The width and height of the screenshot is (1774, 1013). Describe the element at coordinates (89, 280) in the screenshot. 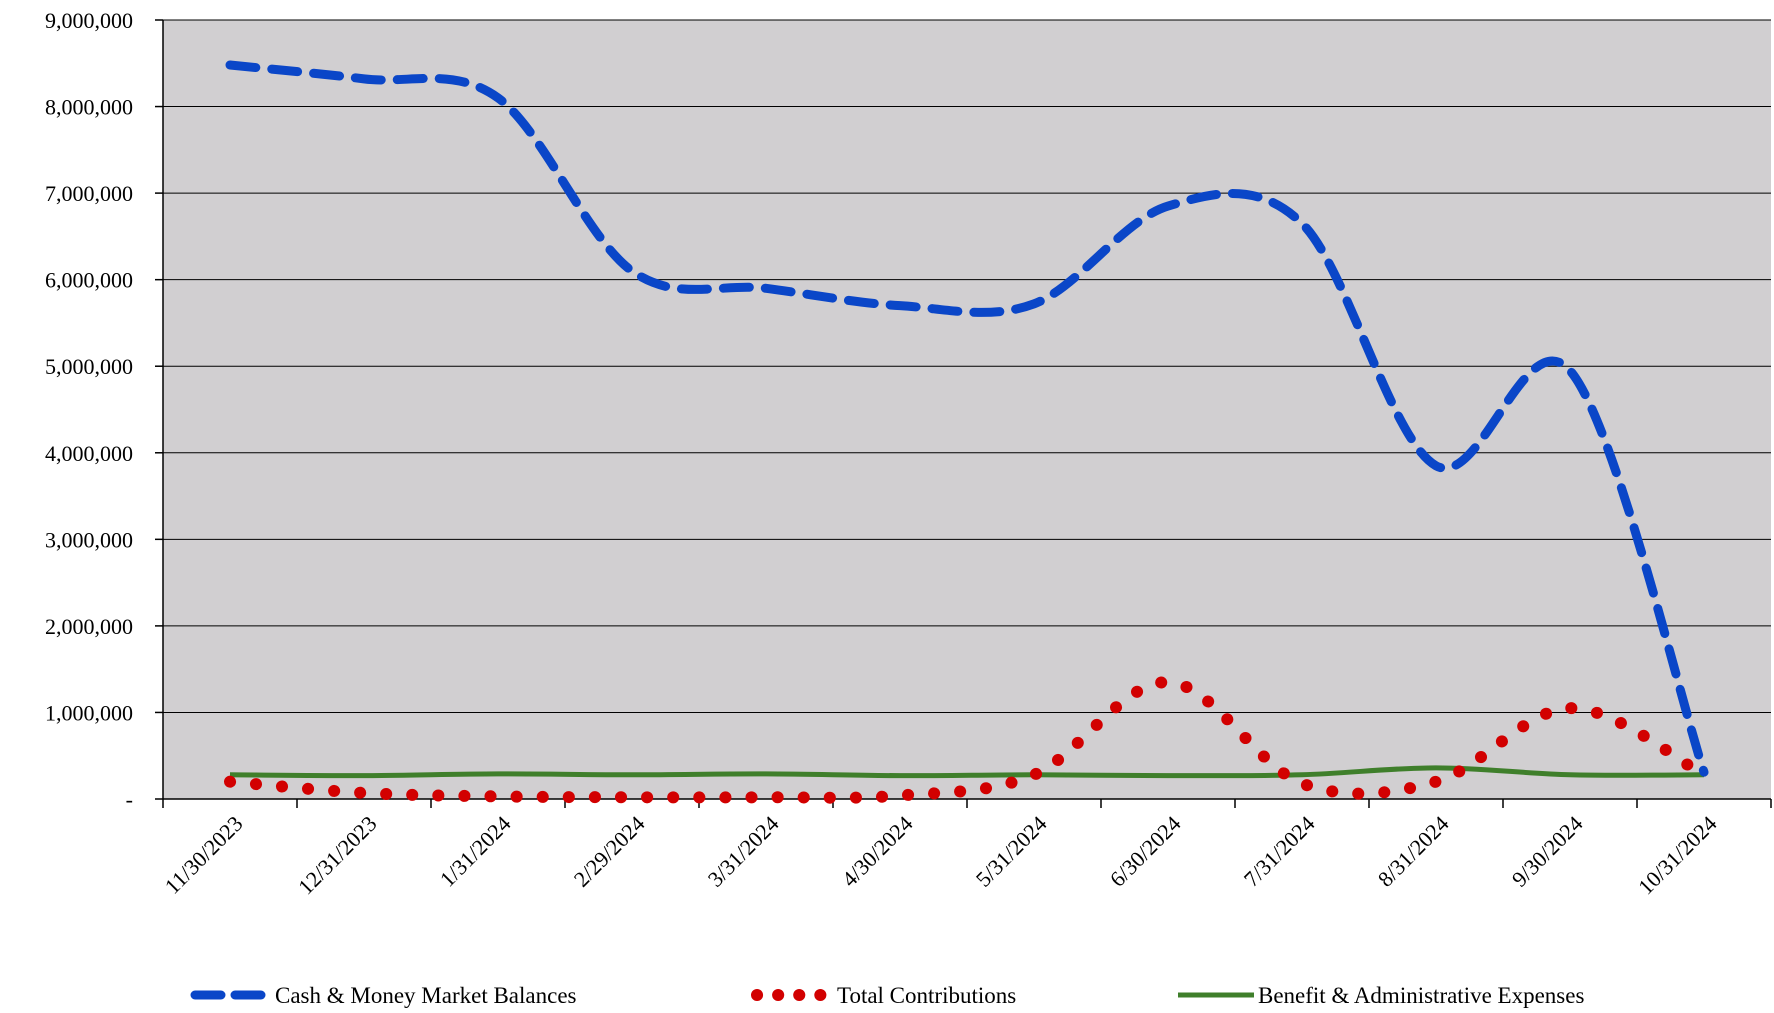

I see `y-tick-label: 6,000,000` at that location.